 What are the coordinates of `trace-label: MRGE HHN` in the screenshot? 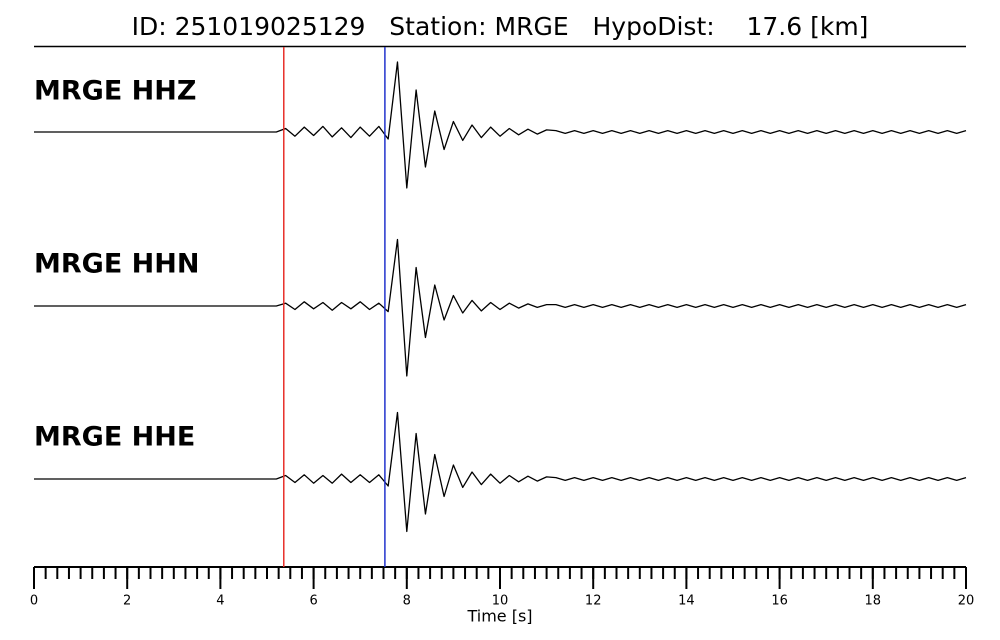 It's located at (116, 264).